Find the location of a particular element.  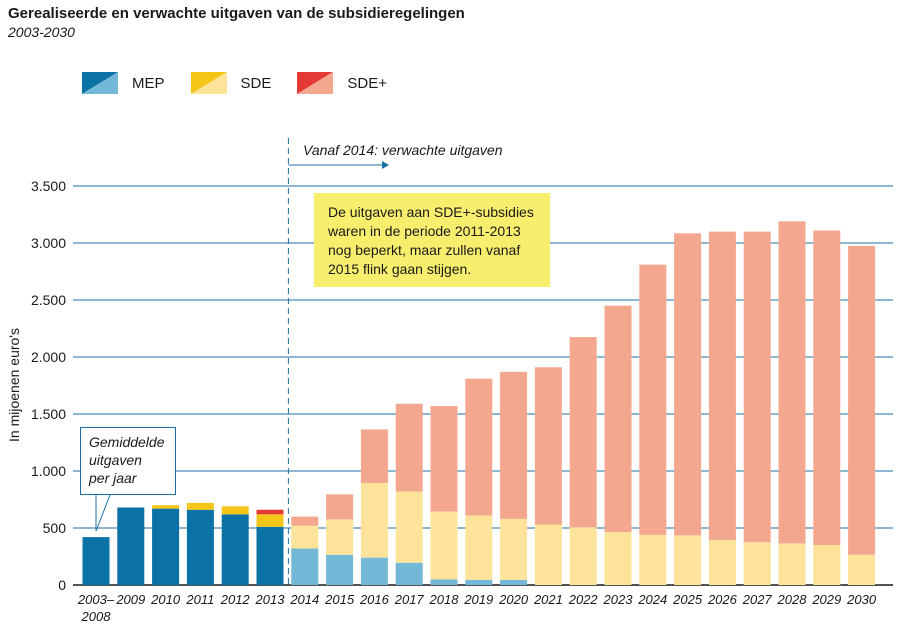

legend-label-mep: MEP is located at coordinates (148, 83).